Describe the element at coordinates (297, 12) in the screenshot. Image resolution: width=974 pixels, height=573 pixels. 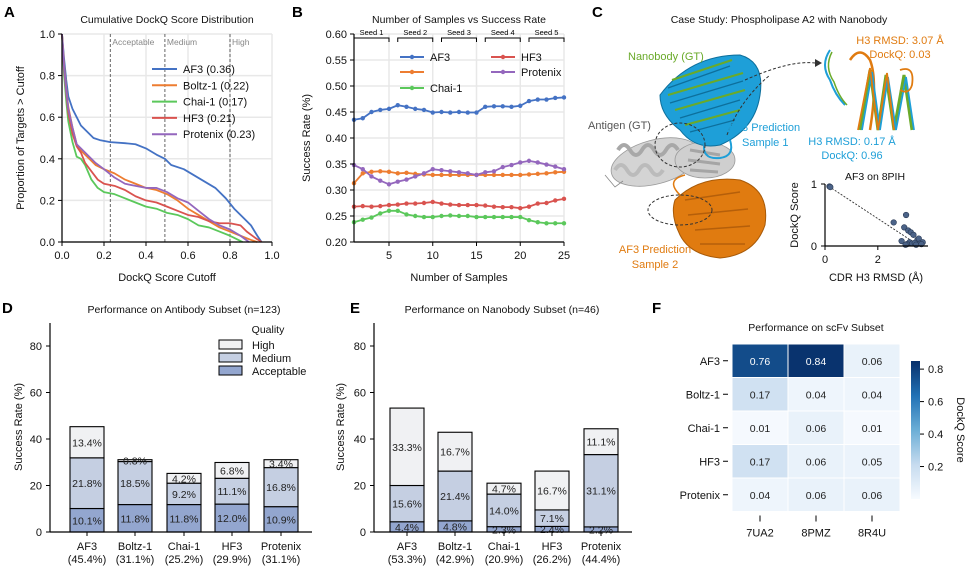
I see `panel-label-b: B` at that location.